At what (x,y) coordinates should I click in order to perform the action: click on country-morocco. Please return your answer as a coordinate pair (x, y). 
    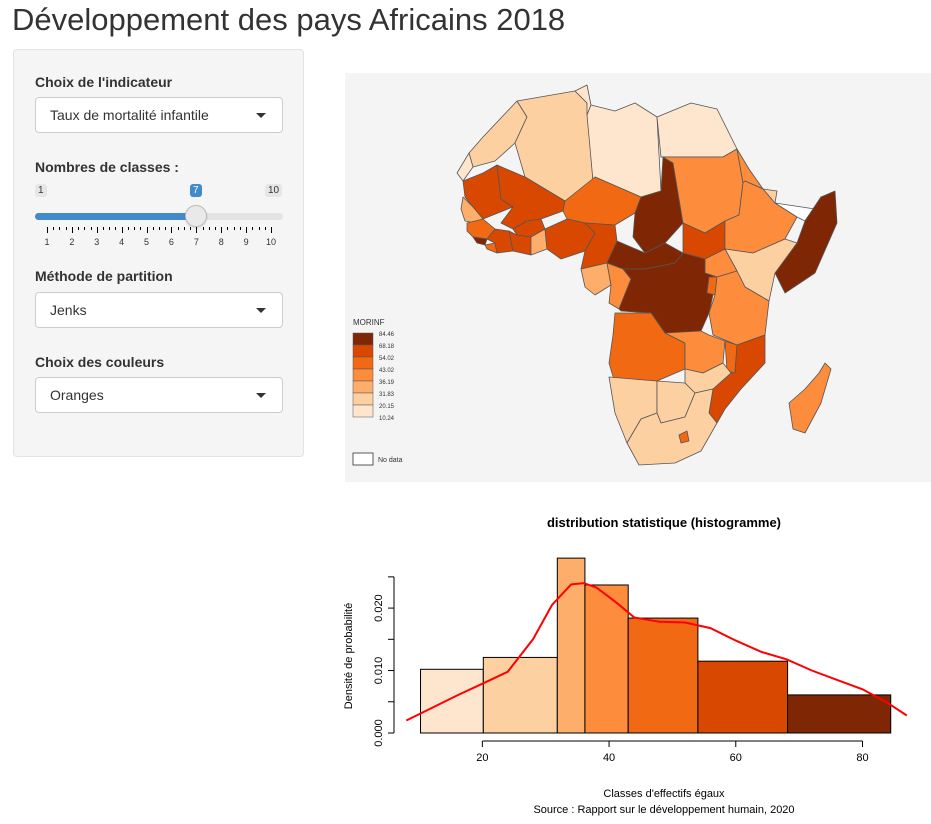
    Looking at the image, I should click on (498, 134).